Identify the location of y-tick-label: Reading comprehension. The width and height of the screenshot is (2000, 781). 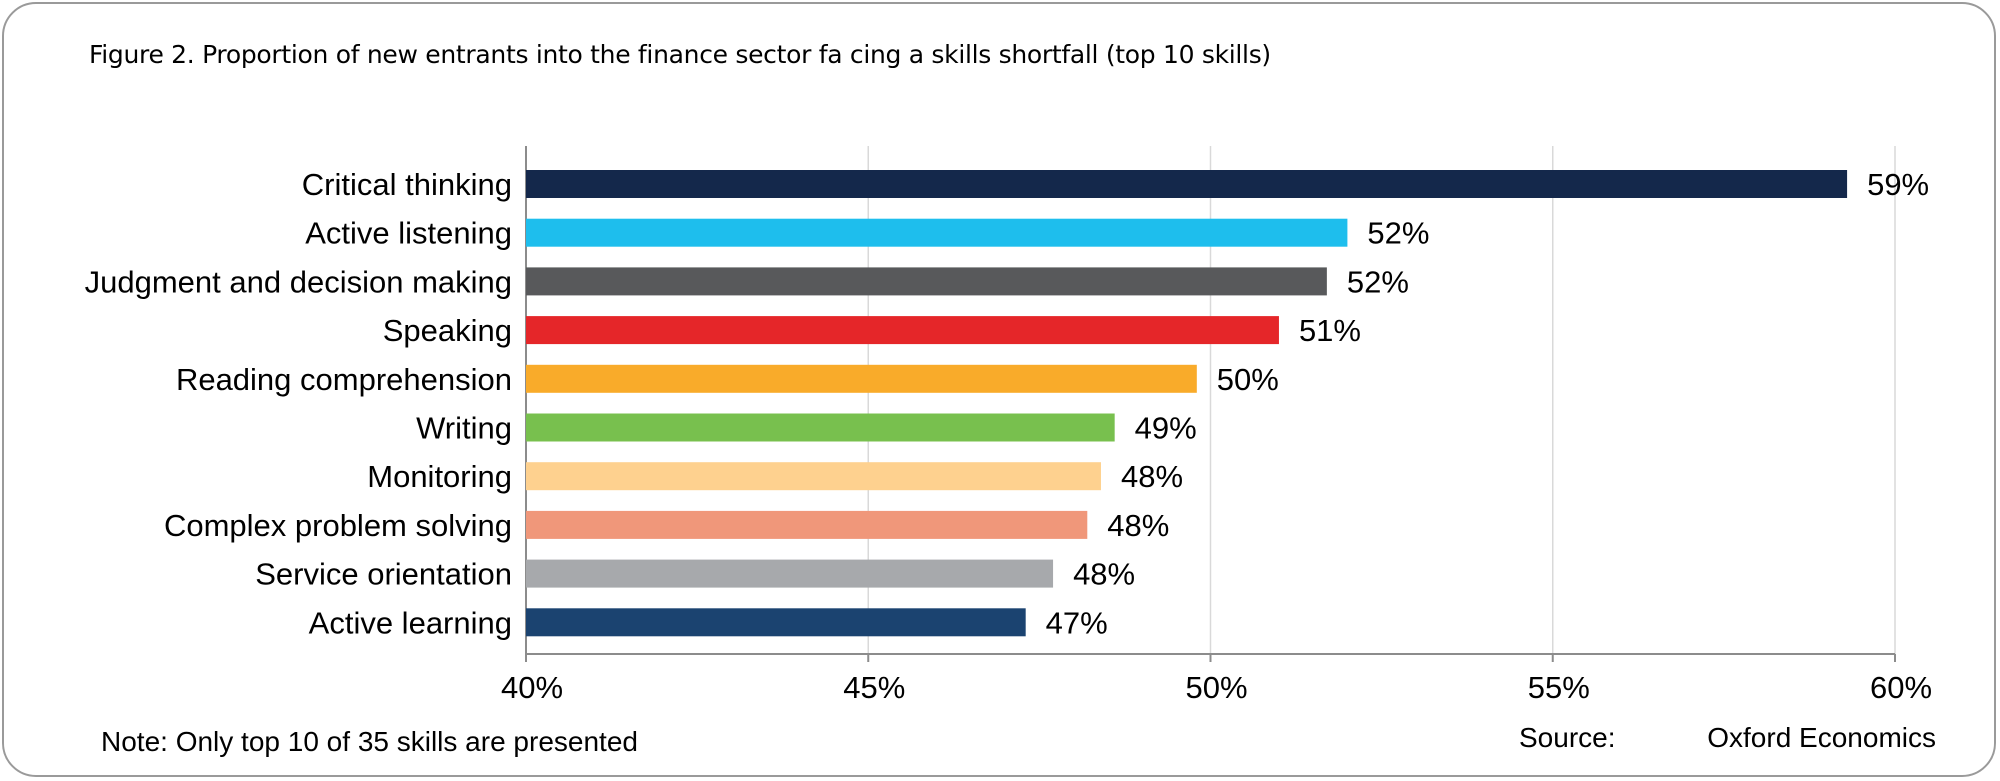
(344, 379).